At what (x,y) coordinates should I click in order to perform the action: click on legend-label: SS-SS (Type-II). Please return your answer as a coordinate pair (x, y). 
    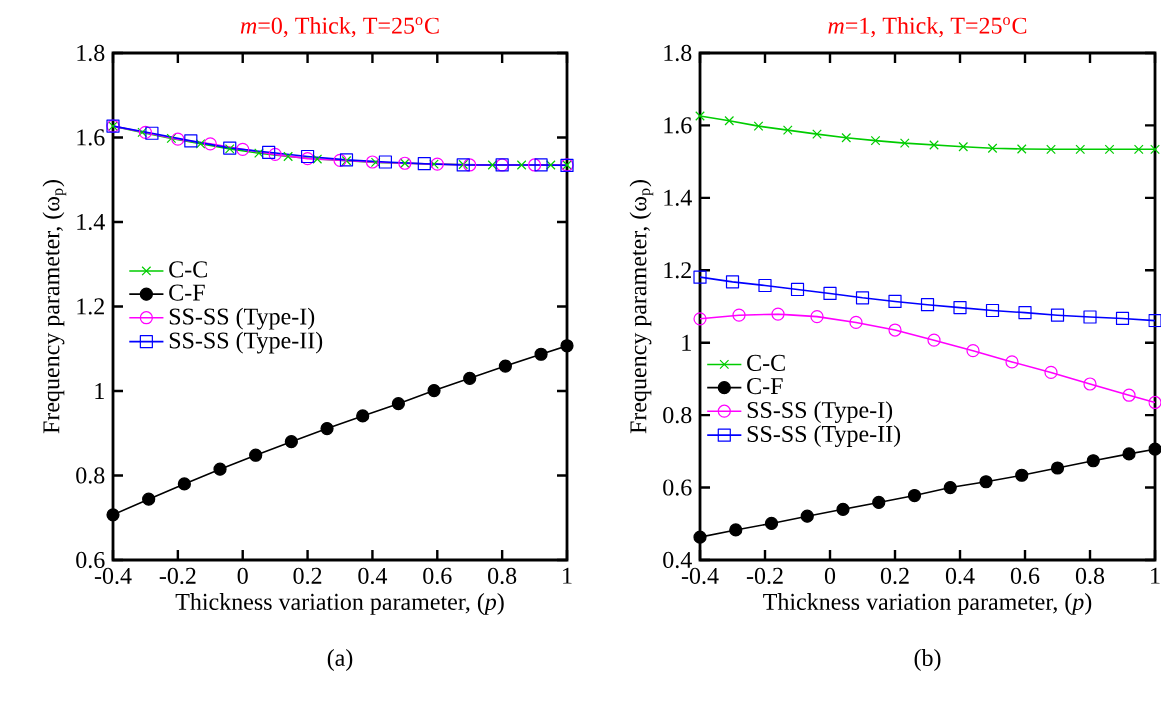
    Looking at the image, I should click on (824, 436).